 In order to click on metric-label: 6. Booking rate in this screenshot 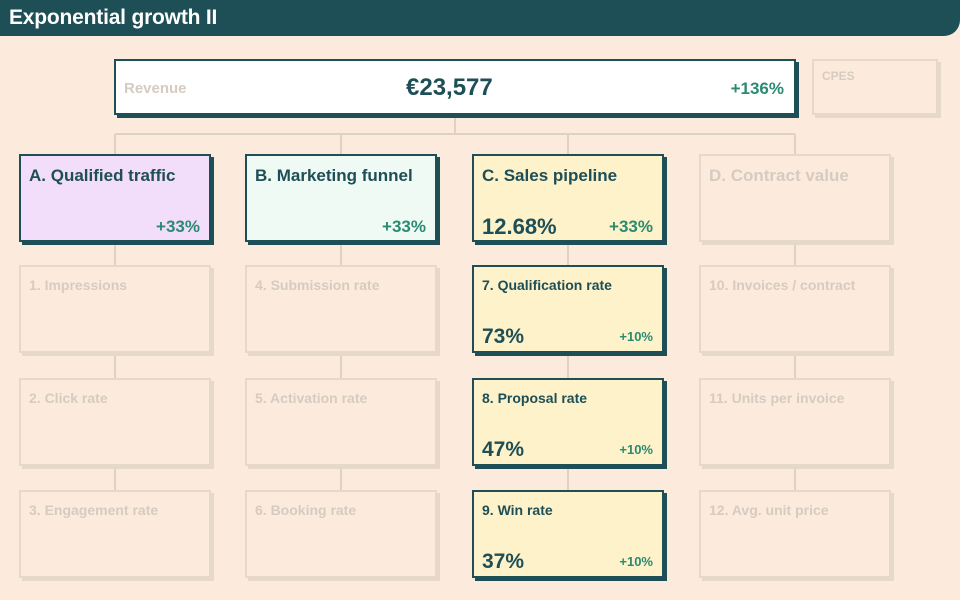, I will do `click(306, 510)`.